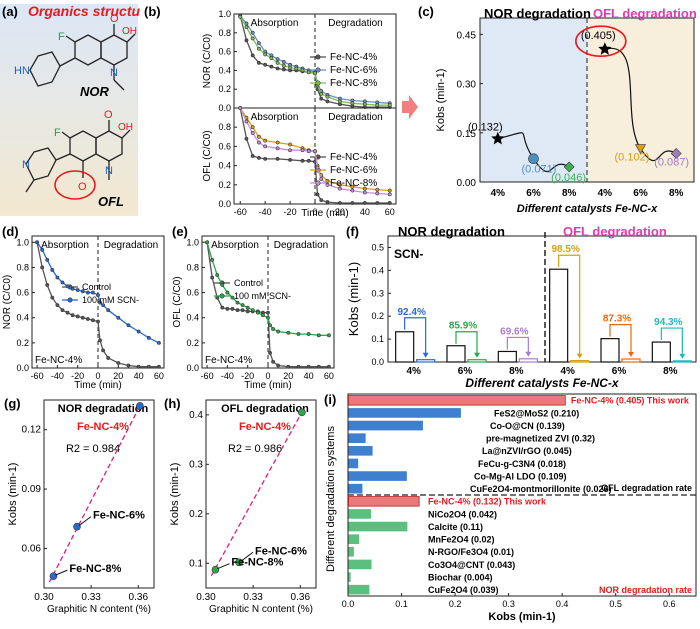 The height and width of the screenshot is (629, 700). What do you see at coordinates (314, 212) in the screenshot?
I see `b_bottom-x-tick-label: 0` at bounding box center [314, 212].